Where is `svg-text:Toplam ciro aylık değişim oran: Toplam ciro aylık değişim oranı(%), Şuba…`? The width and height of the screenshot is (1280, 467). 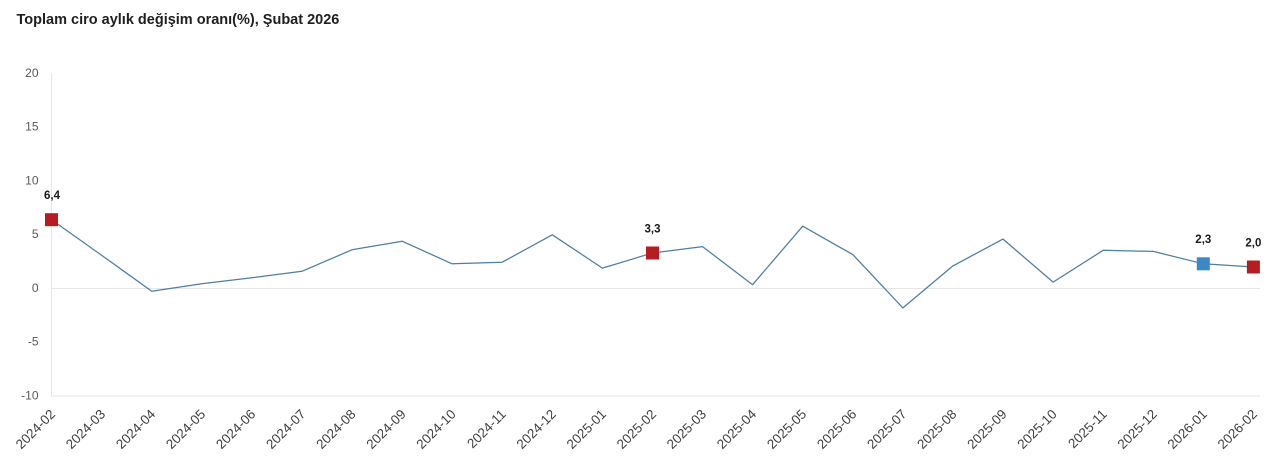 svg-text:Toplam ciro aylık değişim oran: Toplam ciro aylık değişim oranı(%), Şuba… is located at coordinates (178, 20).